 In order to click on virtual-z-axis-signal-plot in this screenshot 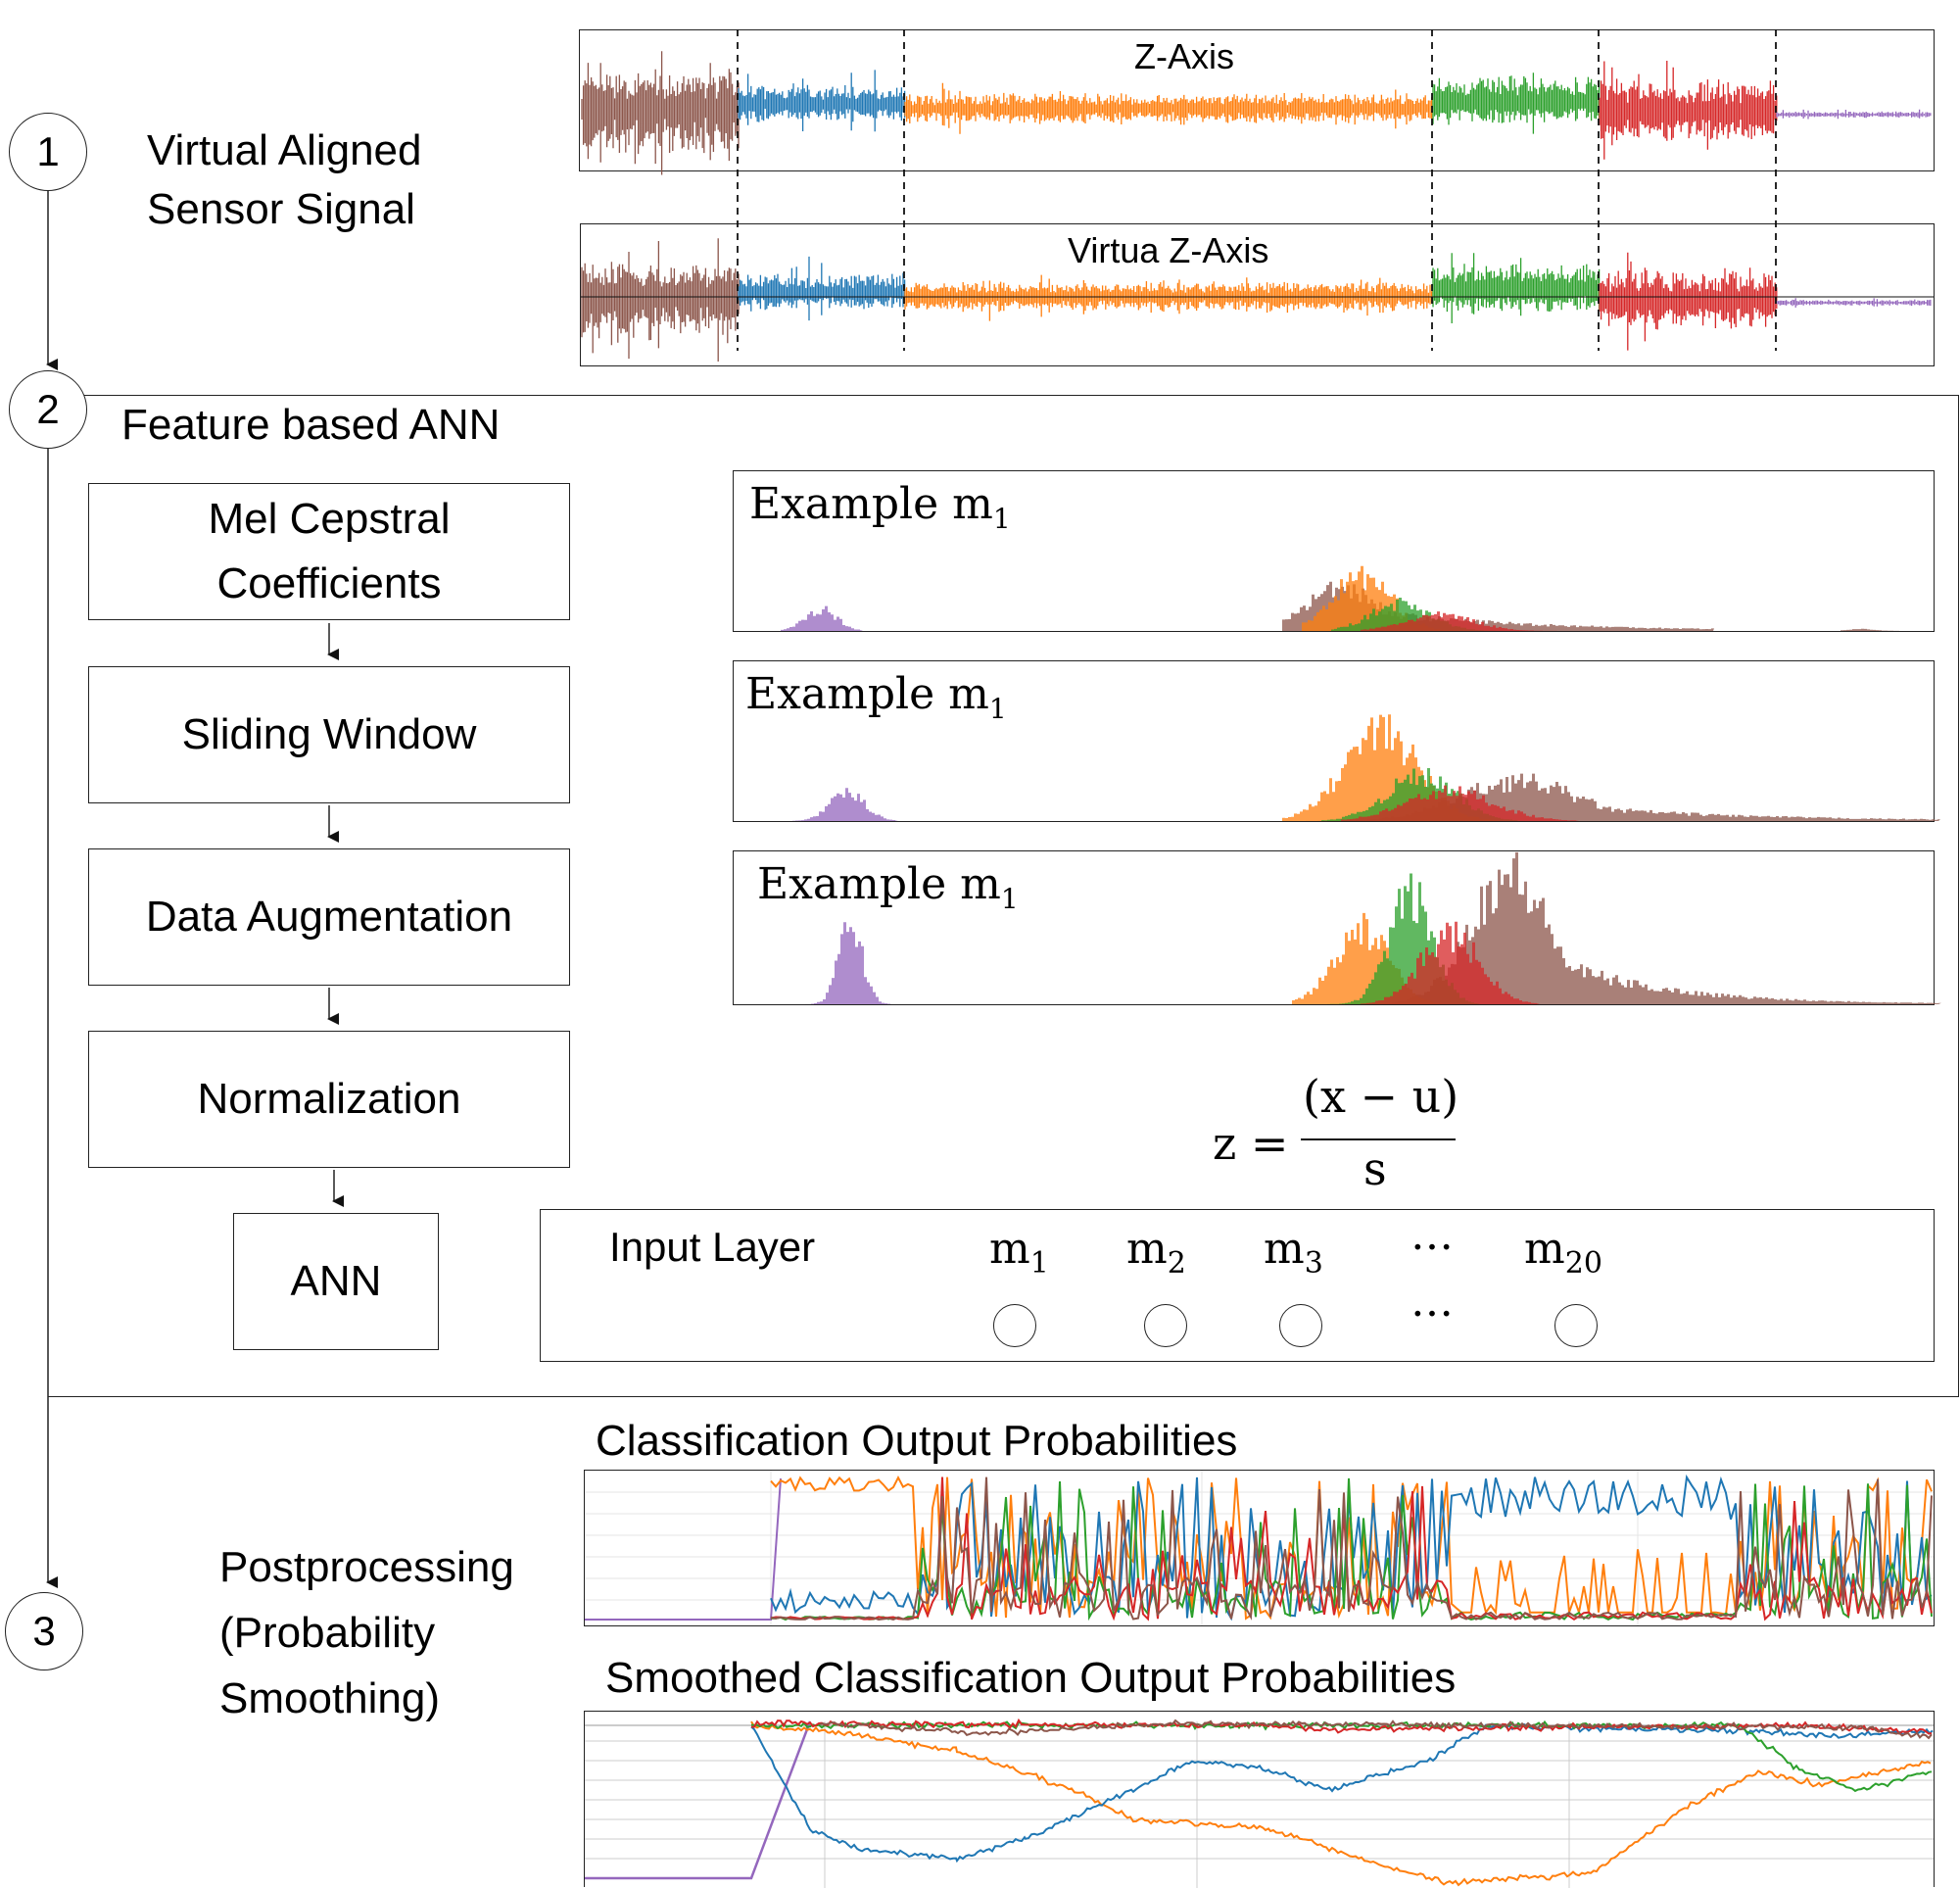, I will do `click(1258, 300)`.